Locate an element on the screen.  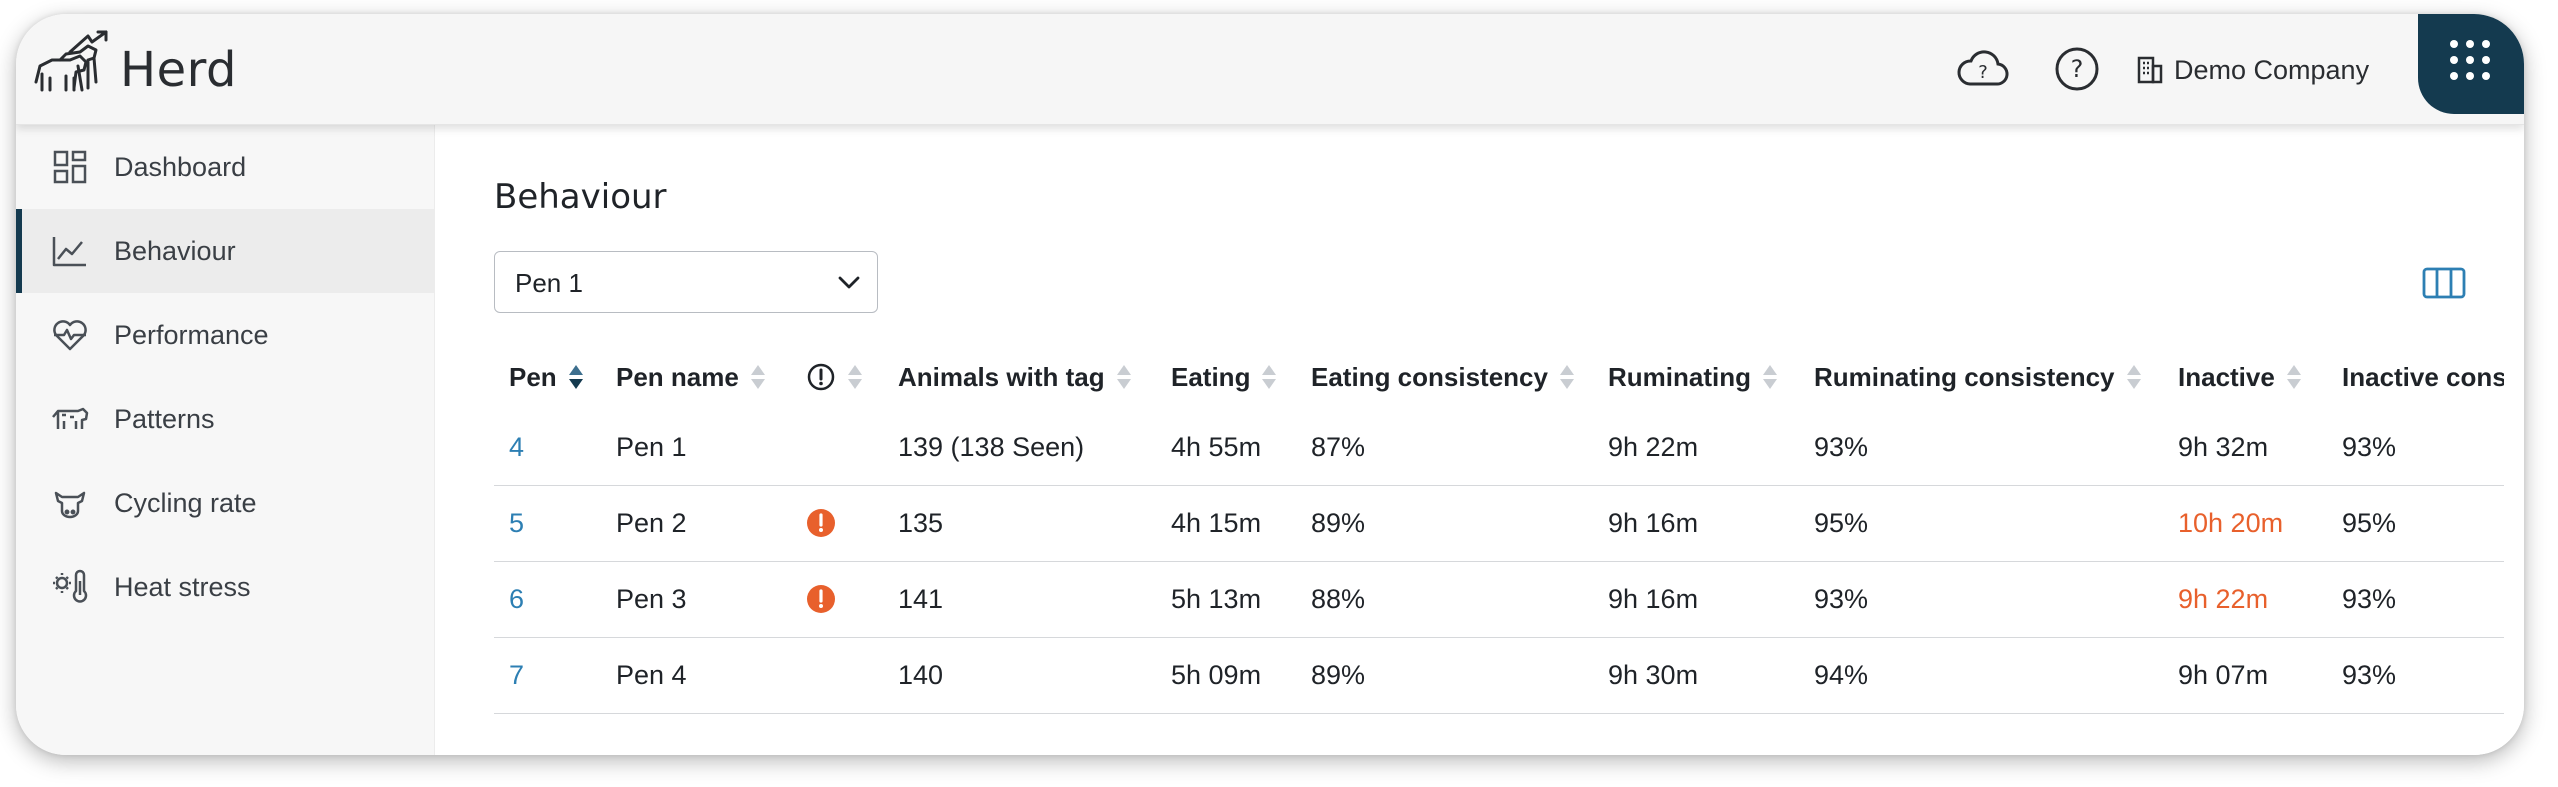
sidebar-item-dashboard: Dashboard is located at coordinates (225, 167).